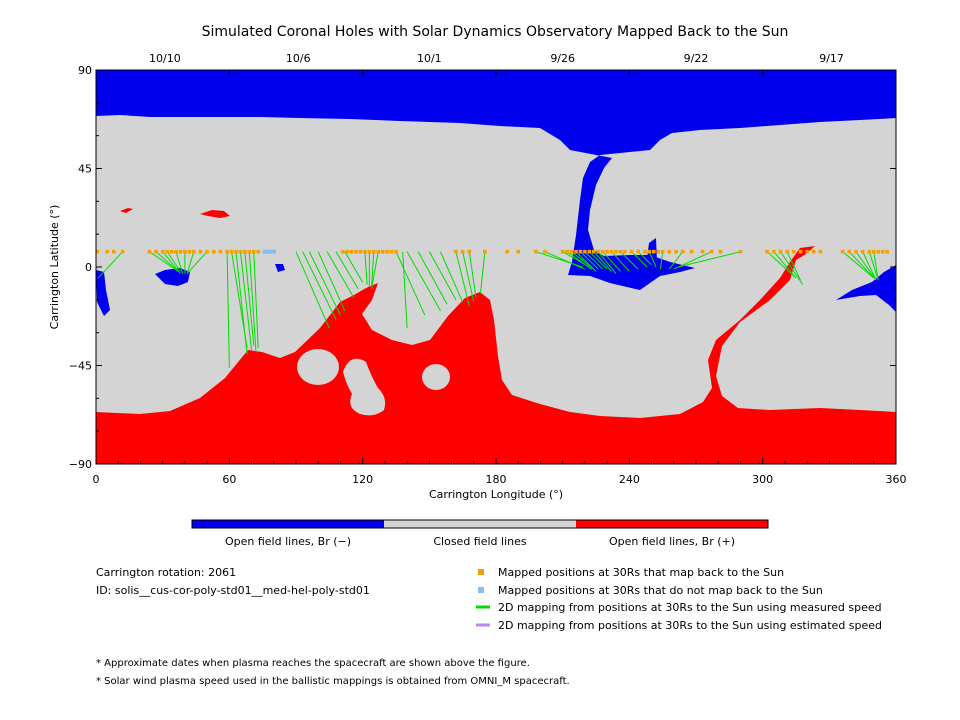 Image resolution: width=960 pixels, height=720 pixels. I want to click on mapped-markers, so click(492, 251).